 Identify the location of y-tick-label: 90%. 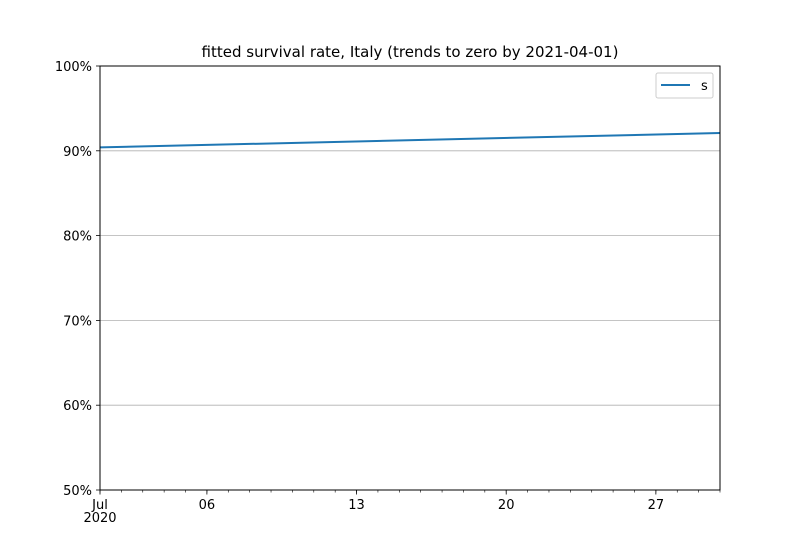
(77, 152).